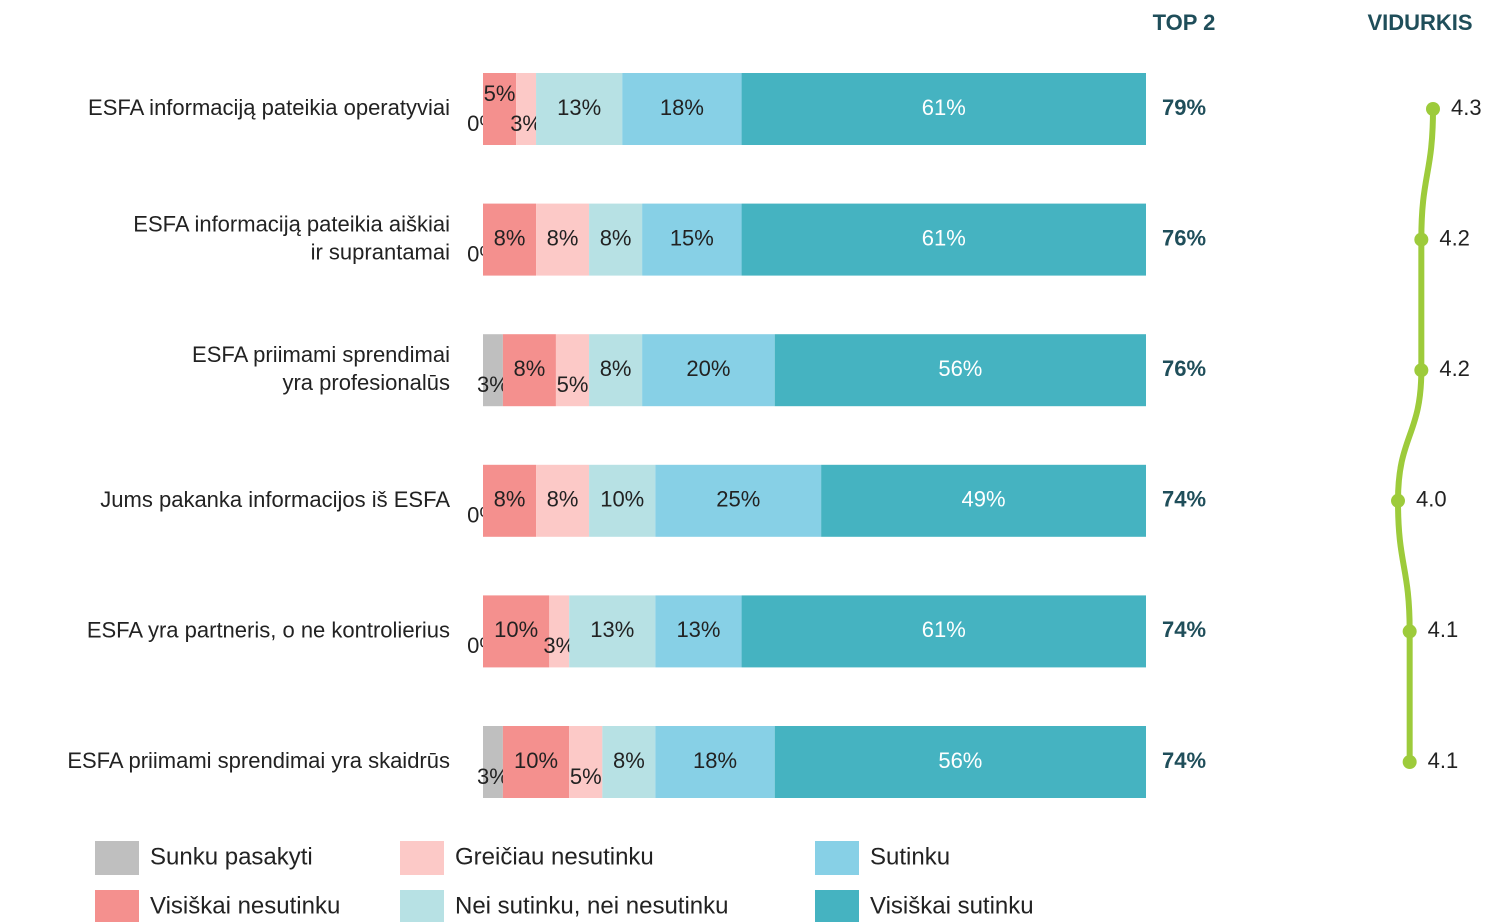  I want to click on legend-label: Nei sutinku, nei nesutinku, so click(592, 905).